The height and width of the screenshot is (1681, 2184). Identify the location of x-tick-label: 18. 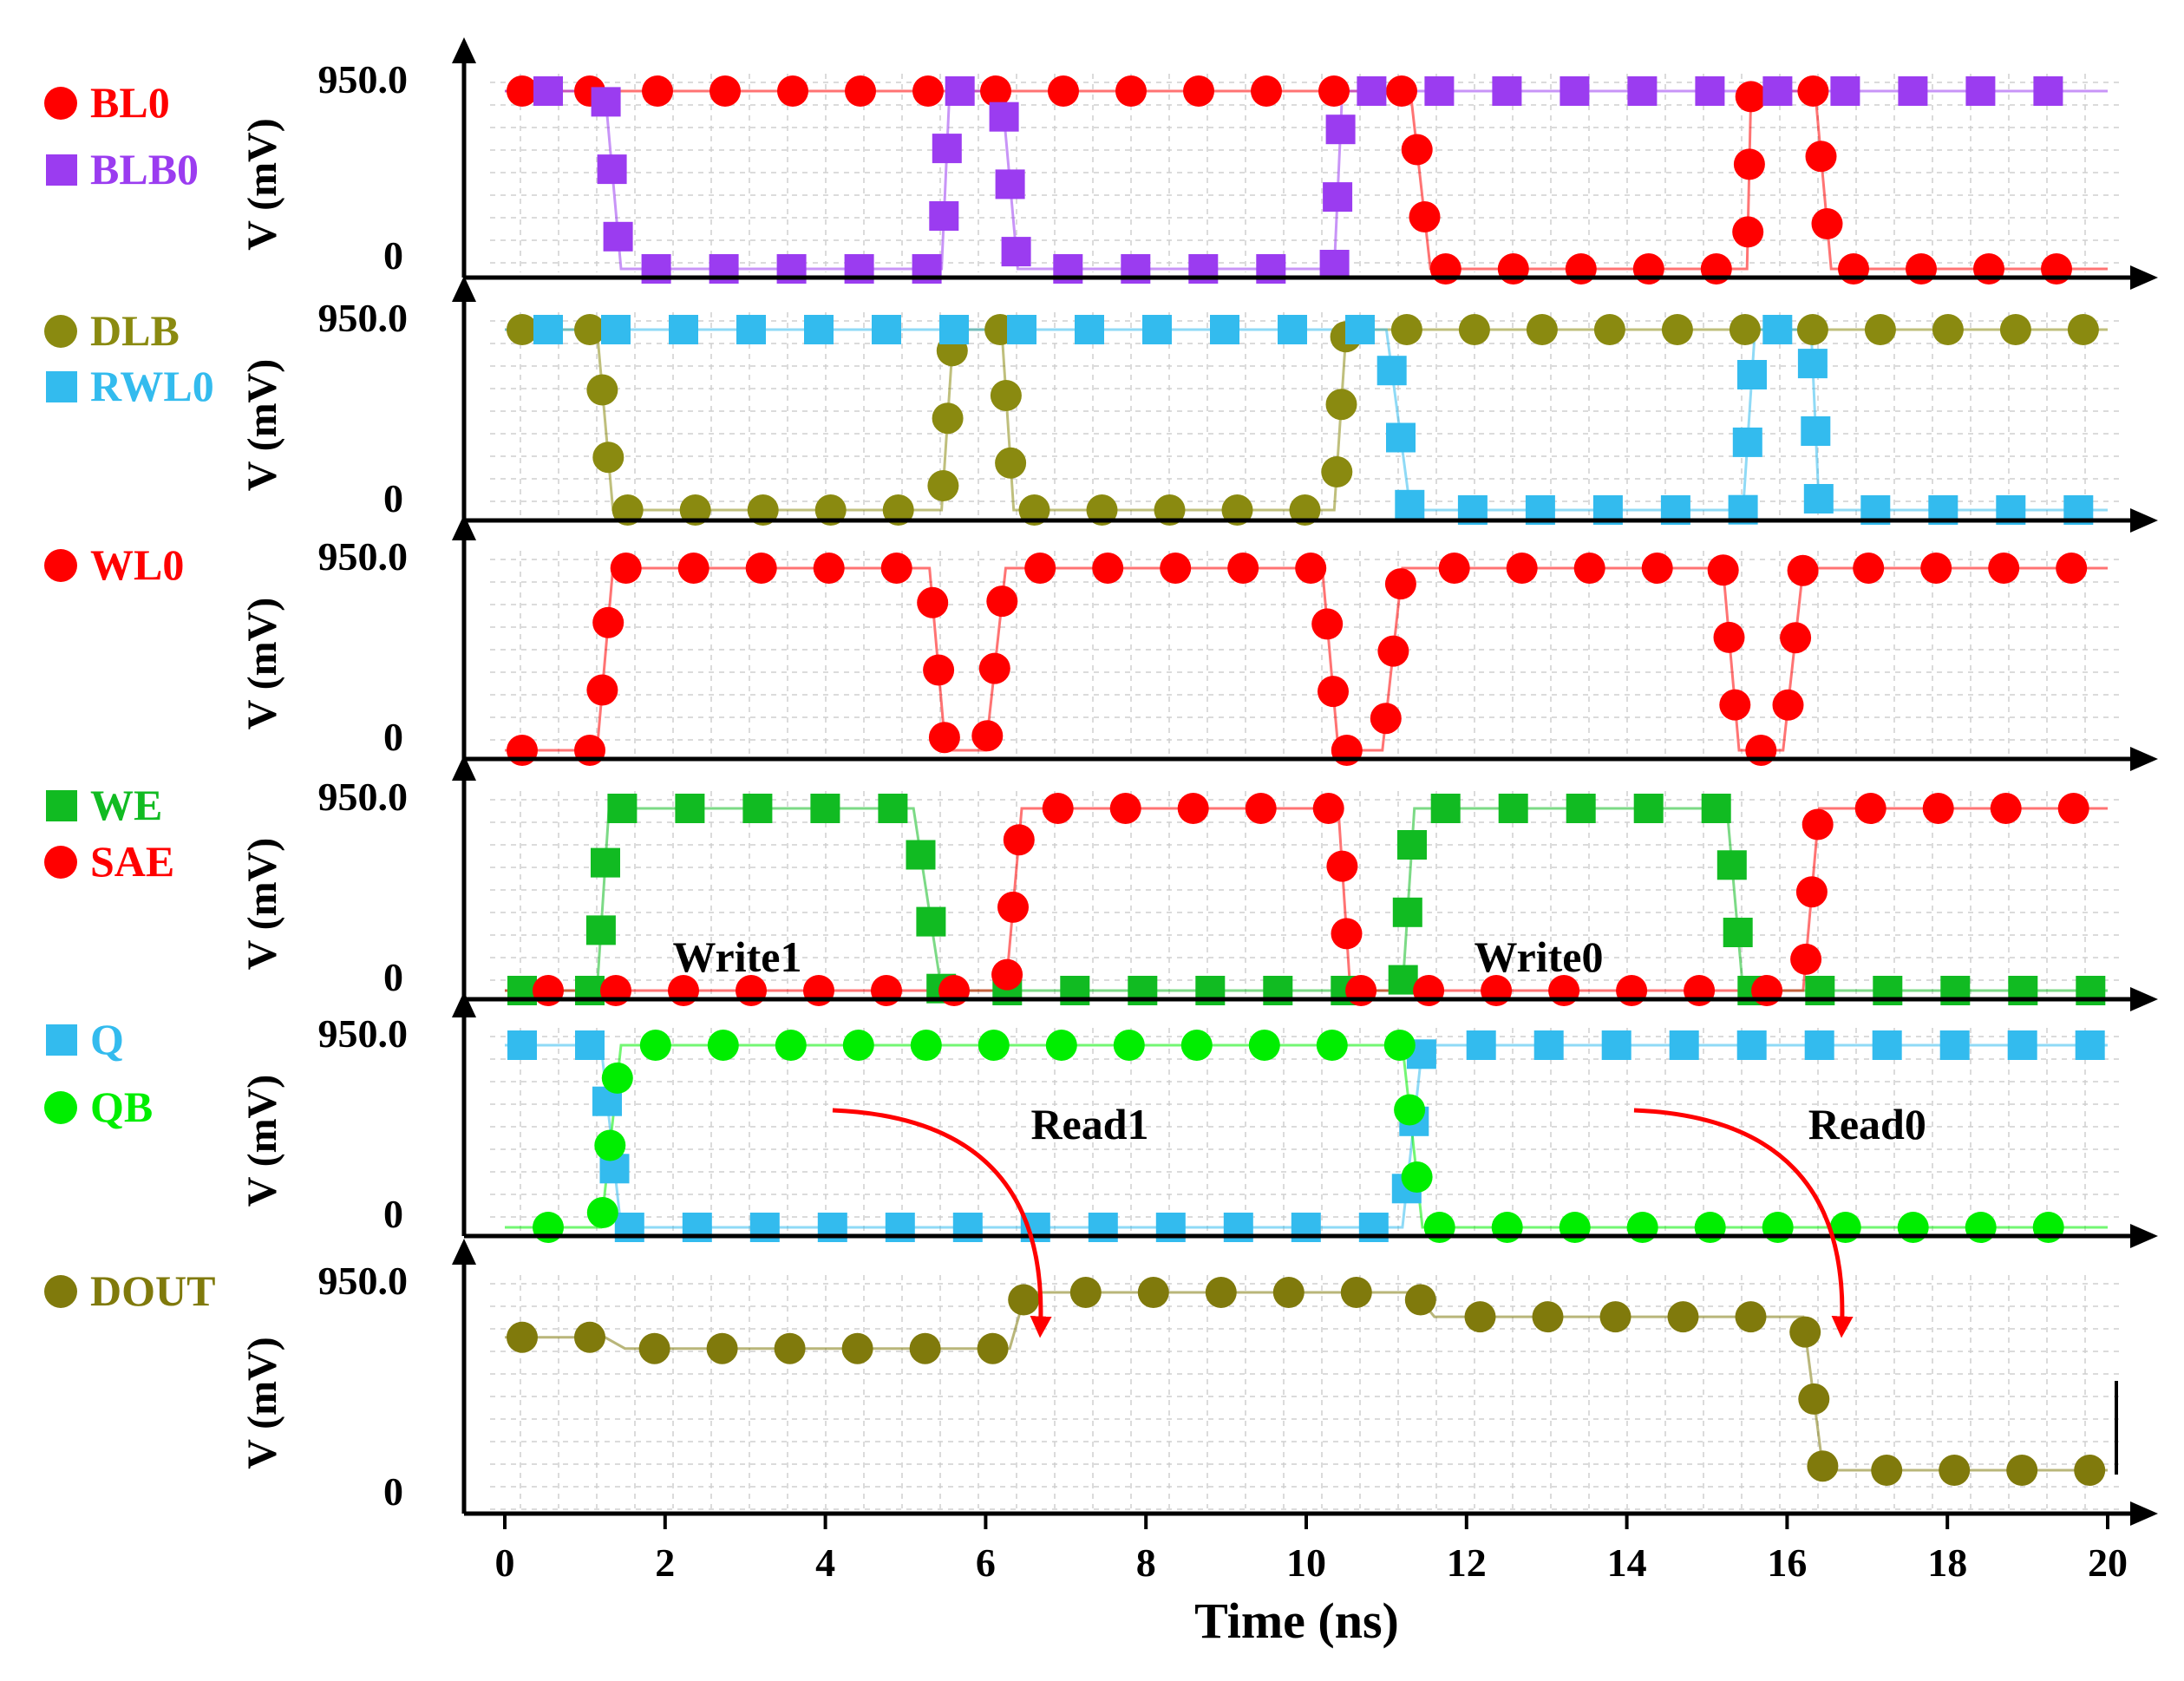
(1947, 1562).